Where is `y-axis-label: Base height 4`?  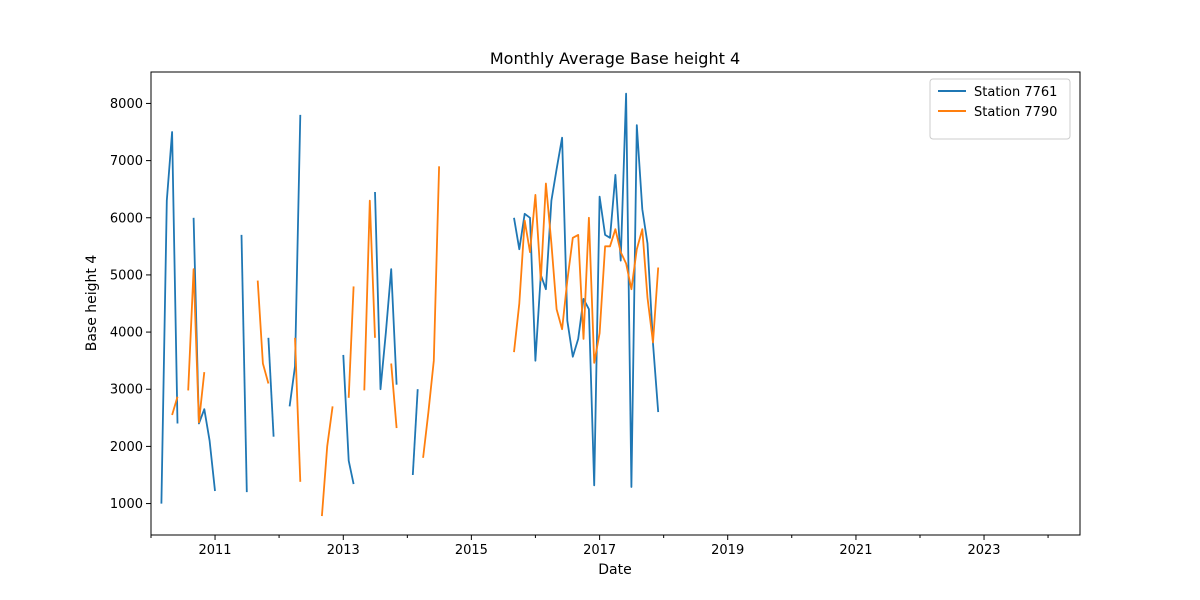
y-axis-label: Base height 4 is located at coordinates (92, 303).